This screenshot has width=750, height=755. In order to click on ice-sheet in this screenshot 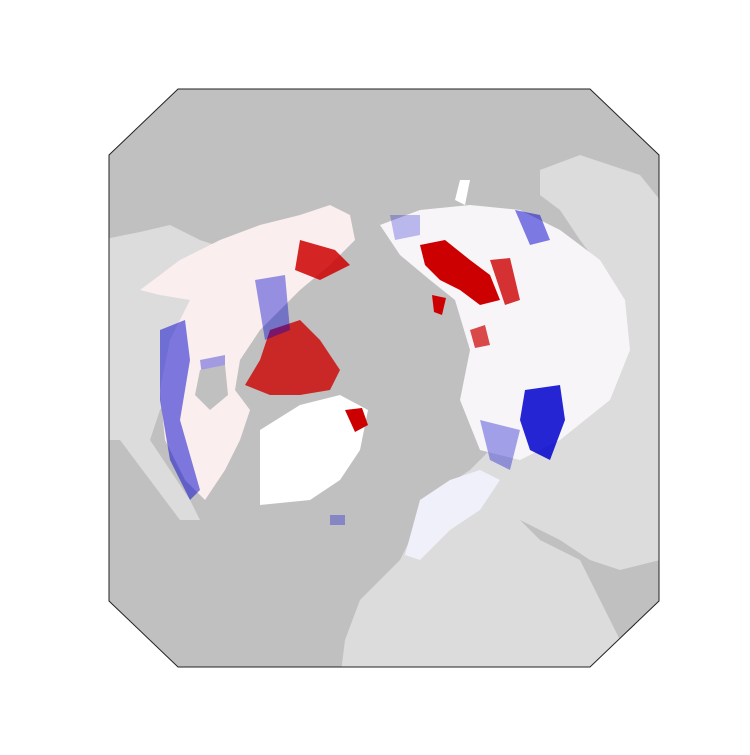, I will do `click(315, 437)`.